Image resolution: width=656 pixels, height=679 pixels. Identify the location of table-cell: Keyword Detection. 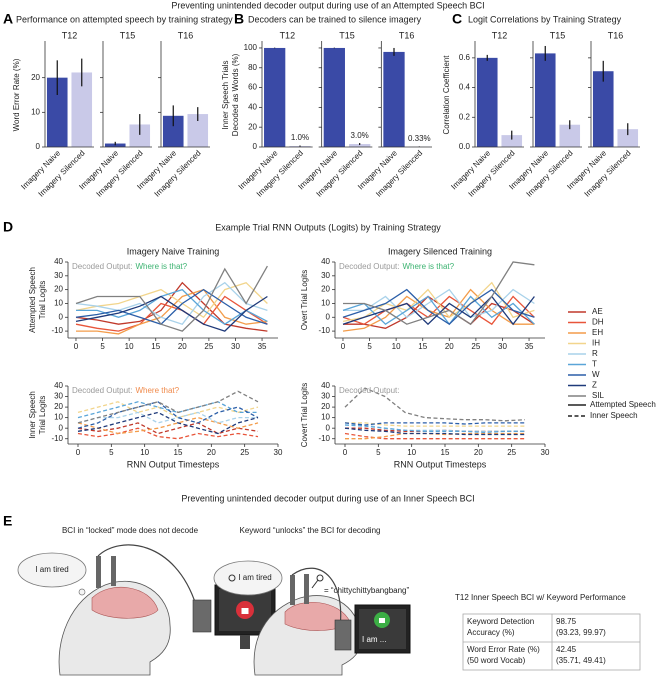
(500, 621).